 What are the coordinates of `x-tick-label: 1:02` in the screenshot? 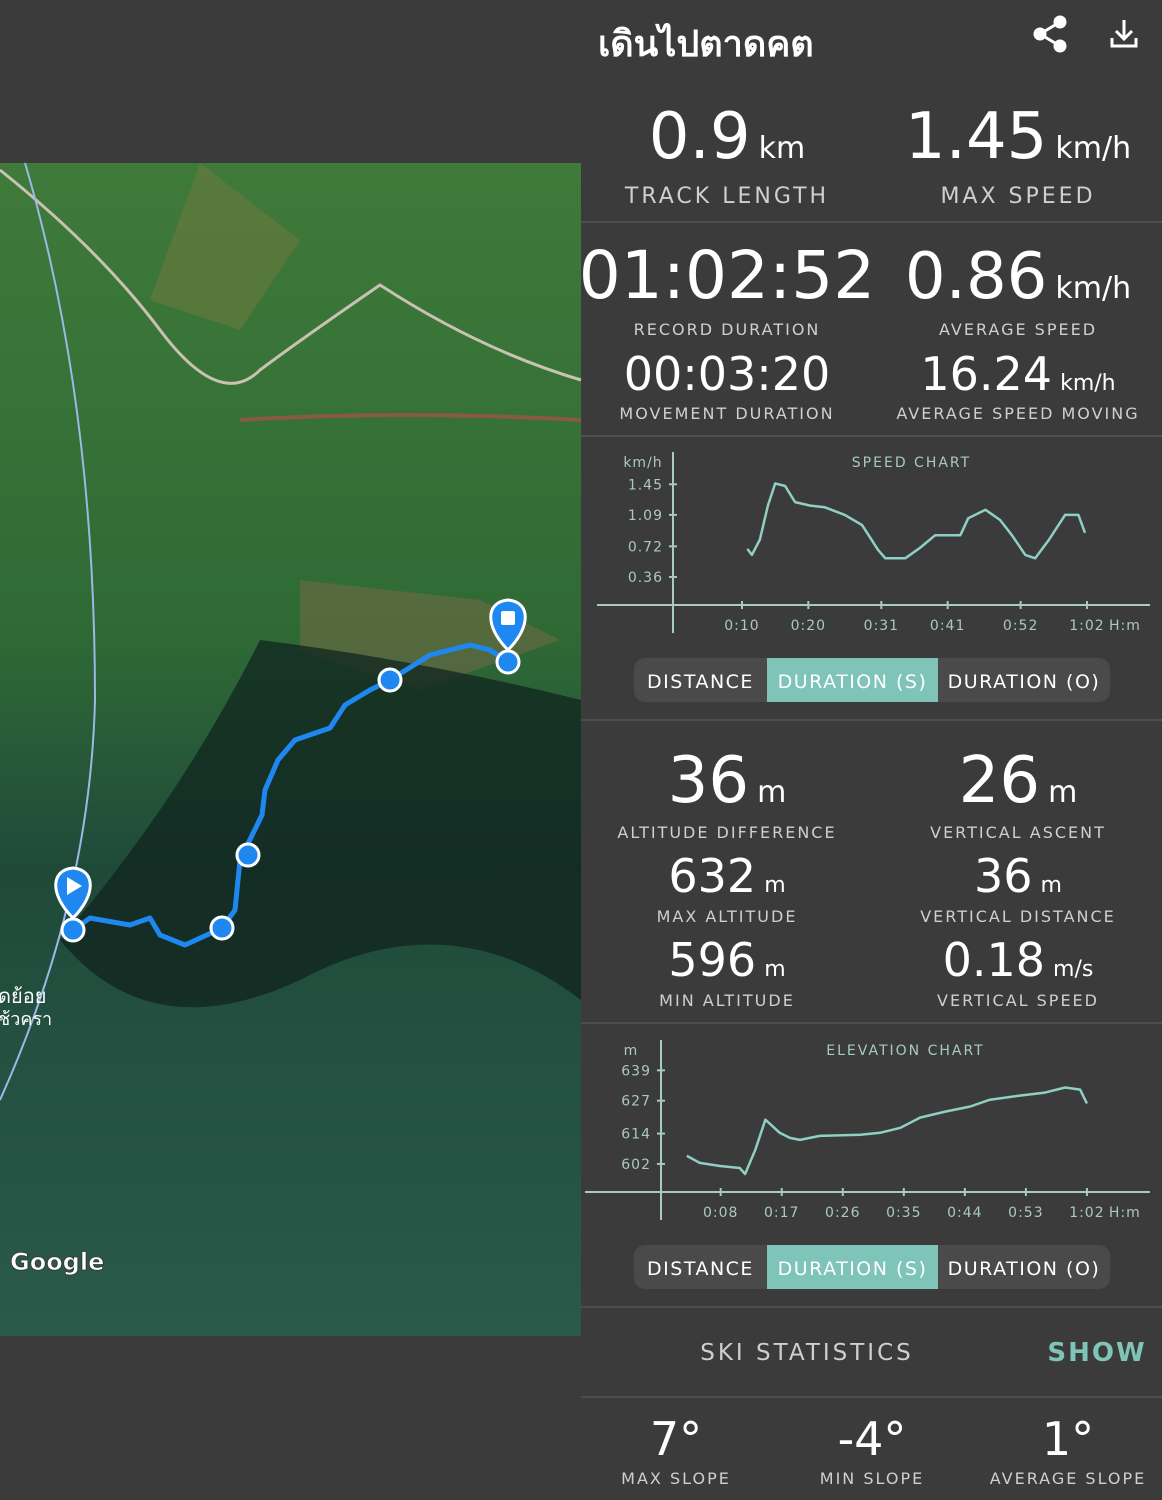 It's located at (1086, 626).